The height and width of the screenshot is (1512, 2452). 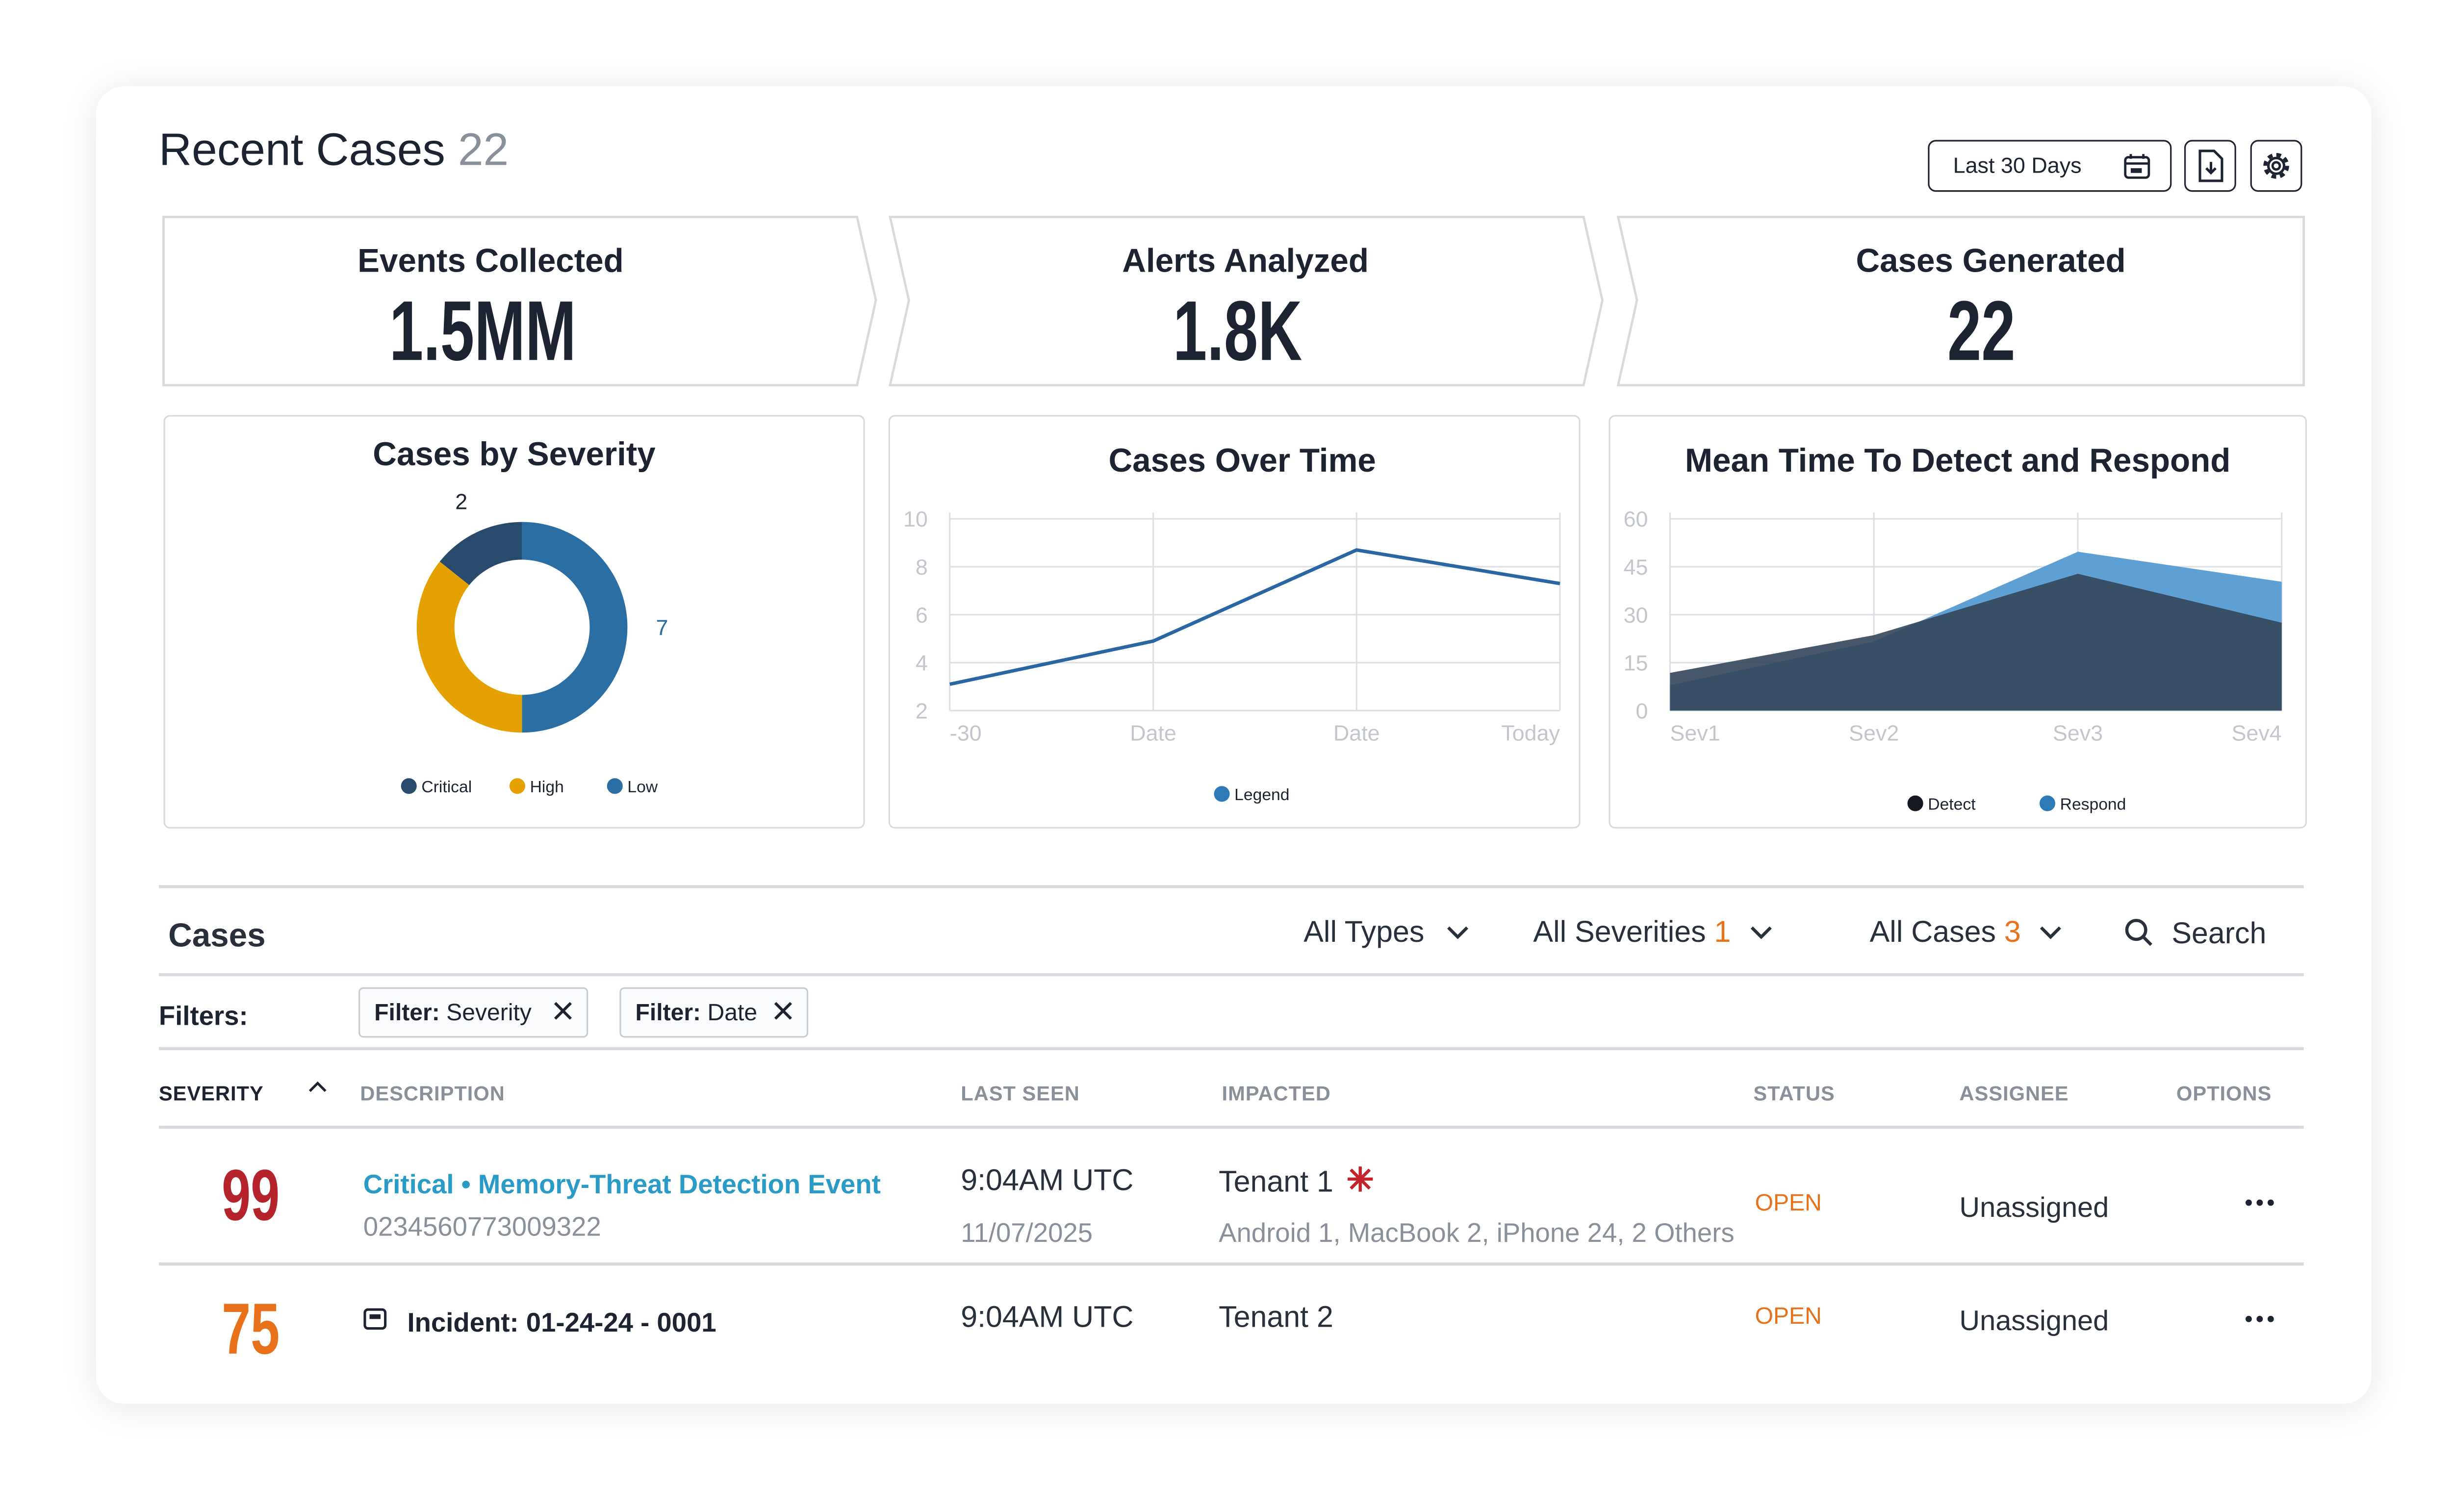 What do you see at coordinates (482, 1227) in the screenshot?
I see `case-id: 0234560773009322` at bounding box center [482, 1227].